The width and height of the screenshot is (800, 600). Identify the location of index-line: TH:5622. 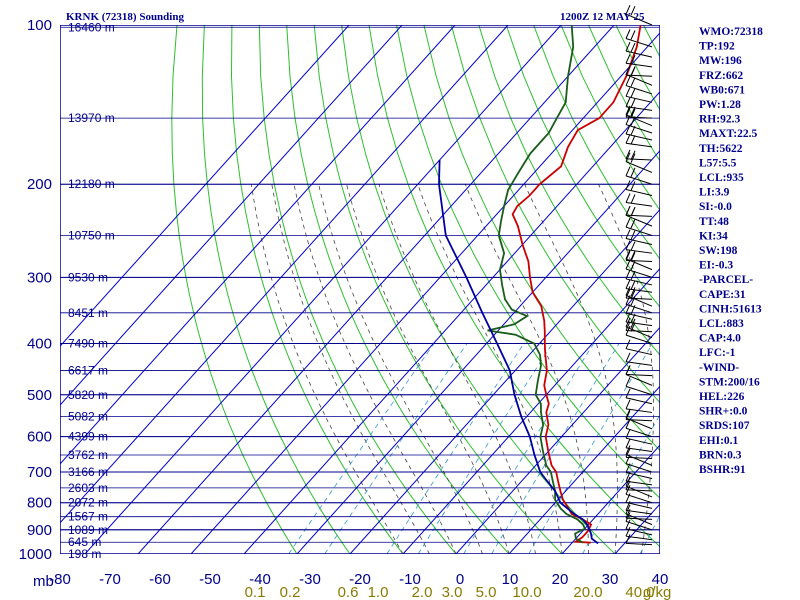
(721, 149).